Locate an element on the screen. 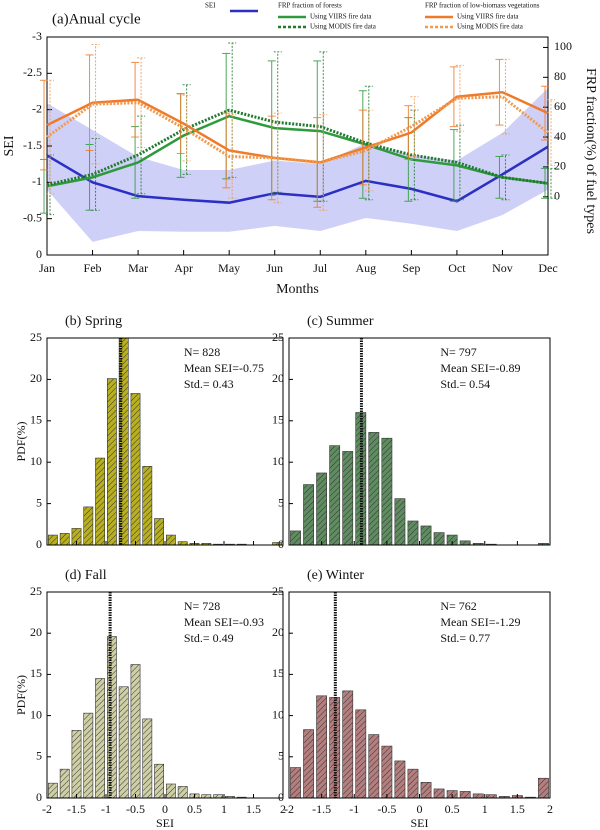 Image resolution: width=600 pixels, height=830 pixels. x-tick-label: Oct is located at coordinates (457, 268).